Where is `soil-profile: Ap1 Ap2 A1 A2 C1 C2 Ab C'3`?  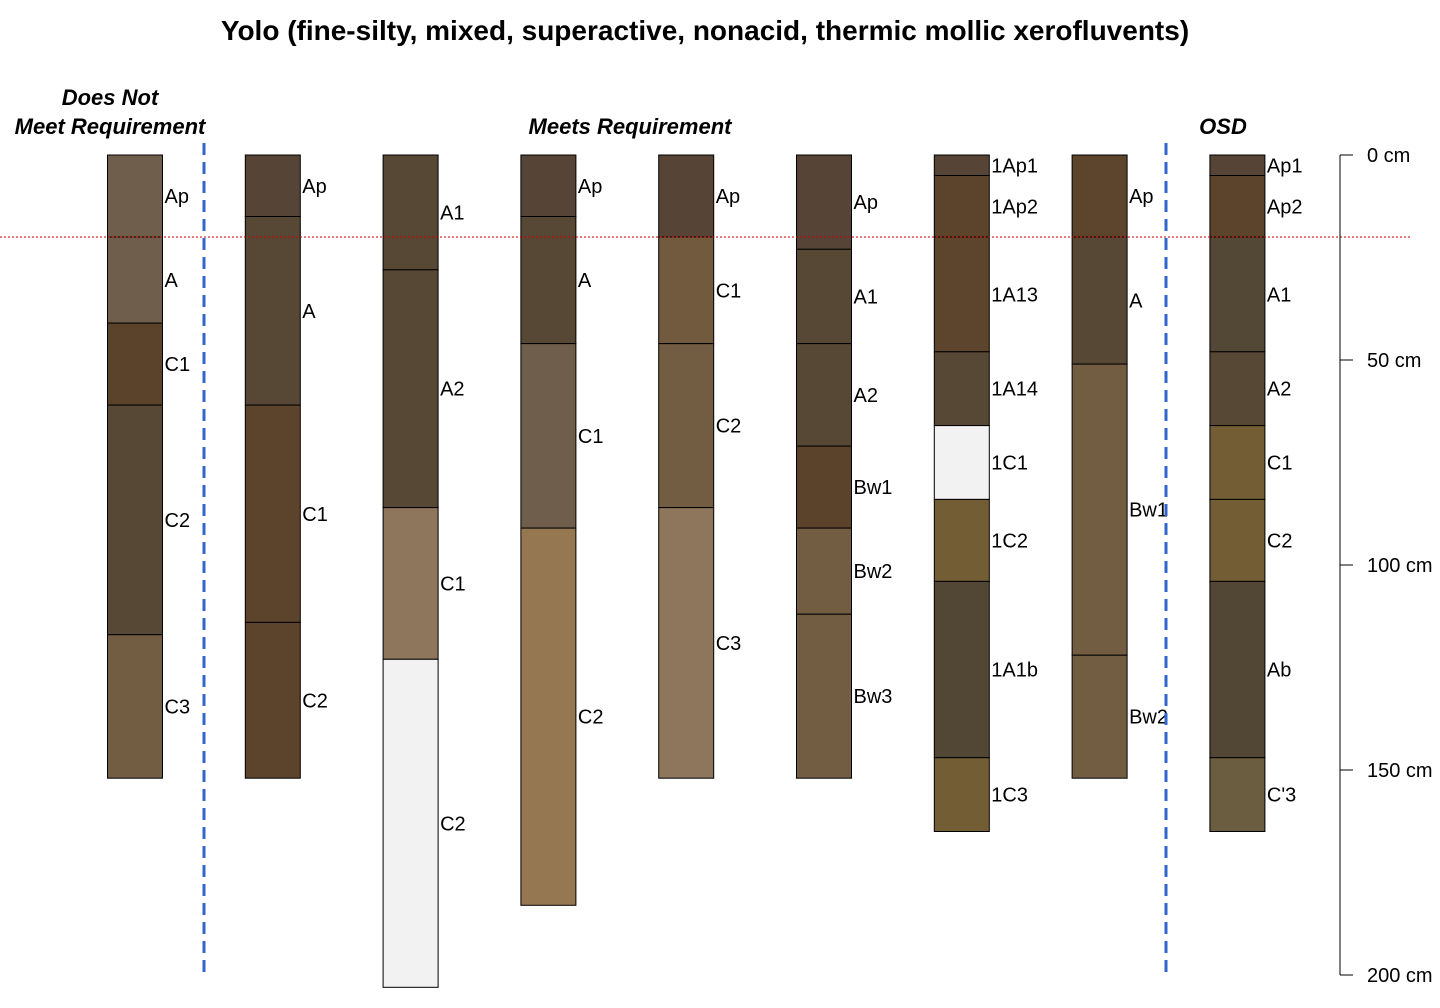
soil-profile: Ap1 Ap2 A1 A2 C1 C2 Ab C'3 is located at coordinates (1256, 493).